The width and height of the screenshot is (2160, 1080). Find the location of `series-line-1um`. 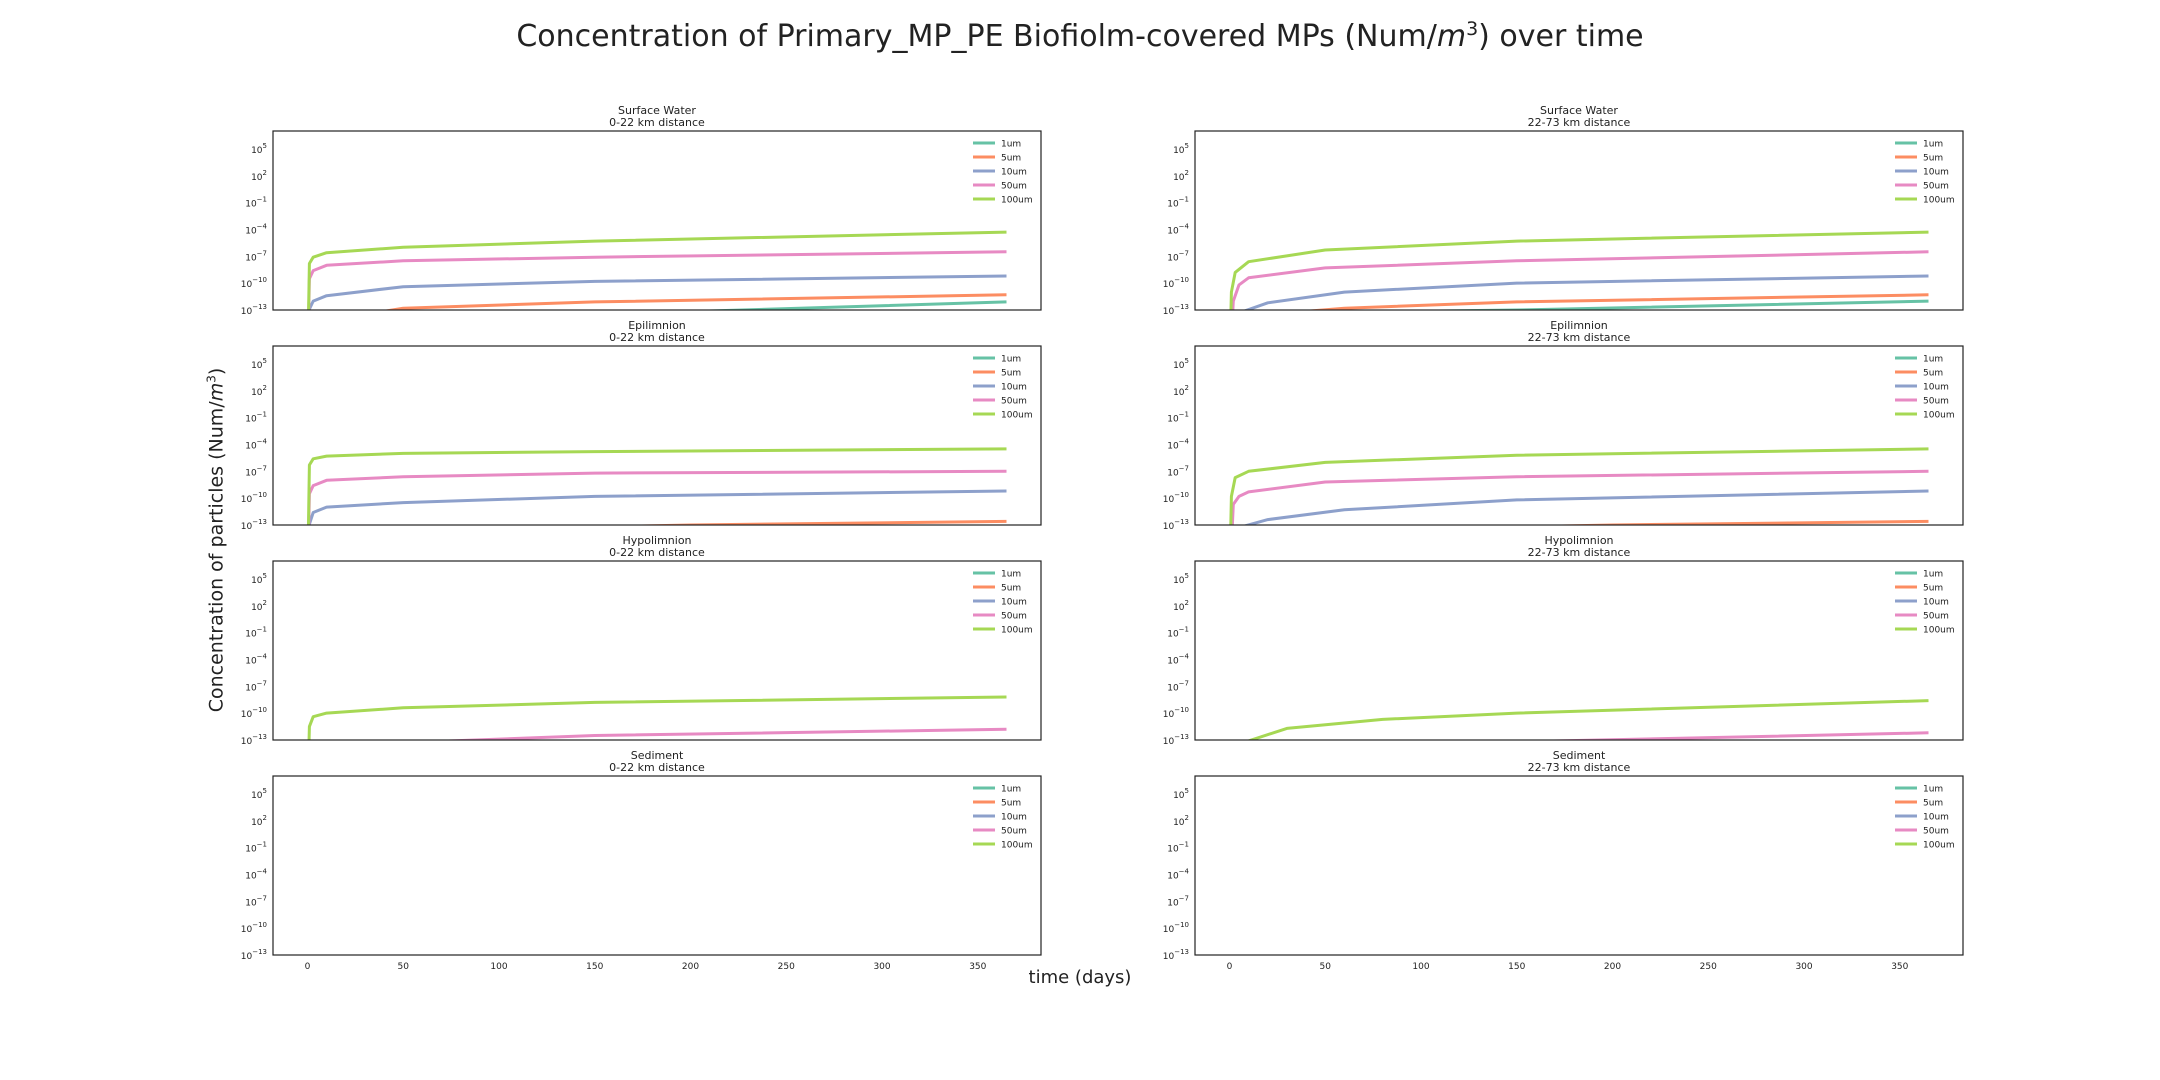

series-line-1um is located at coordinates (1804, 533).